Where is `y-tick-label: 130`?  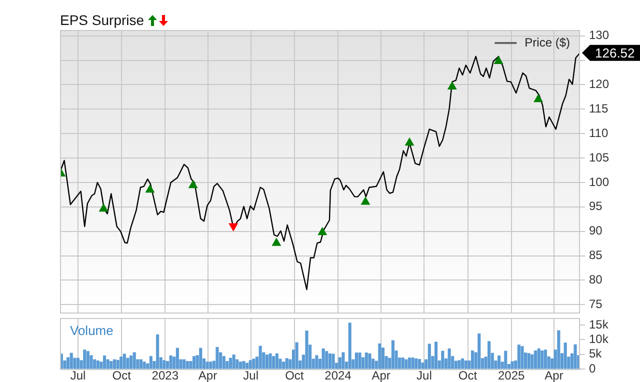
y-tick-label: 130 is located at coordinates (599, 35).